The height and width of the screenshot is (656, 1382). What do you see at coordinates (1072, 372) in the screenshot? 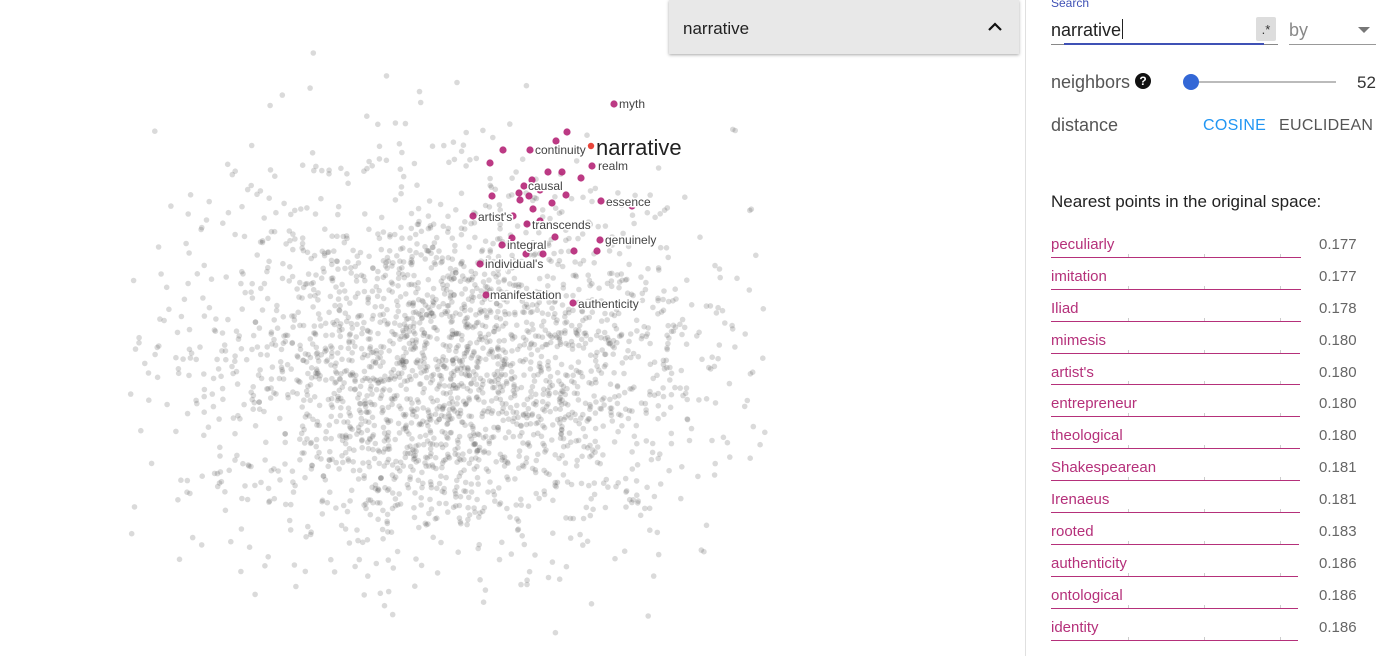
I see `nearest-point-word: artist's` at bounding box center [1072, 372].